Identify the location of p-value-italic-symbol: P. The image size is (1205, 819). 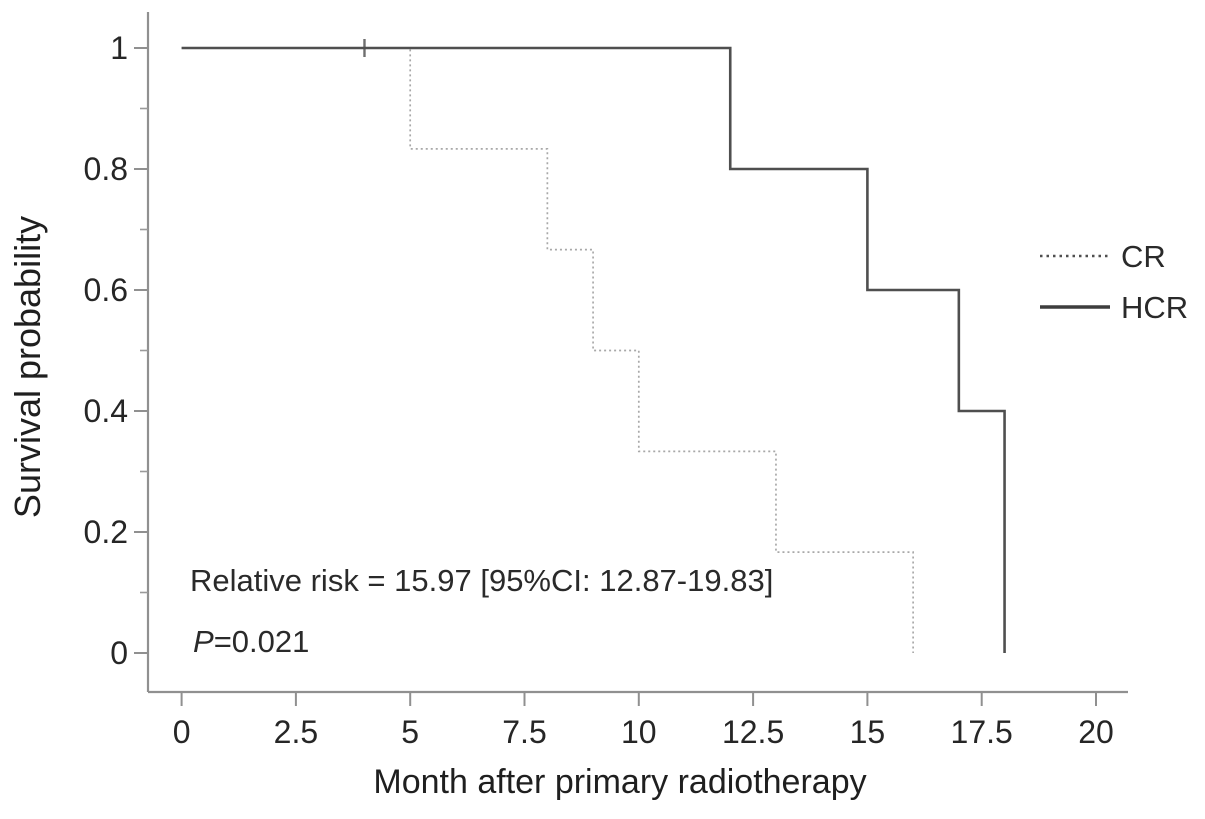
(203, 641).